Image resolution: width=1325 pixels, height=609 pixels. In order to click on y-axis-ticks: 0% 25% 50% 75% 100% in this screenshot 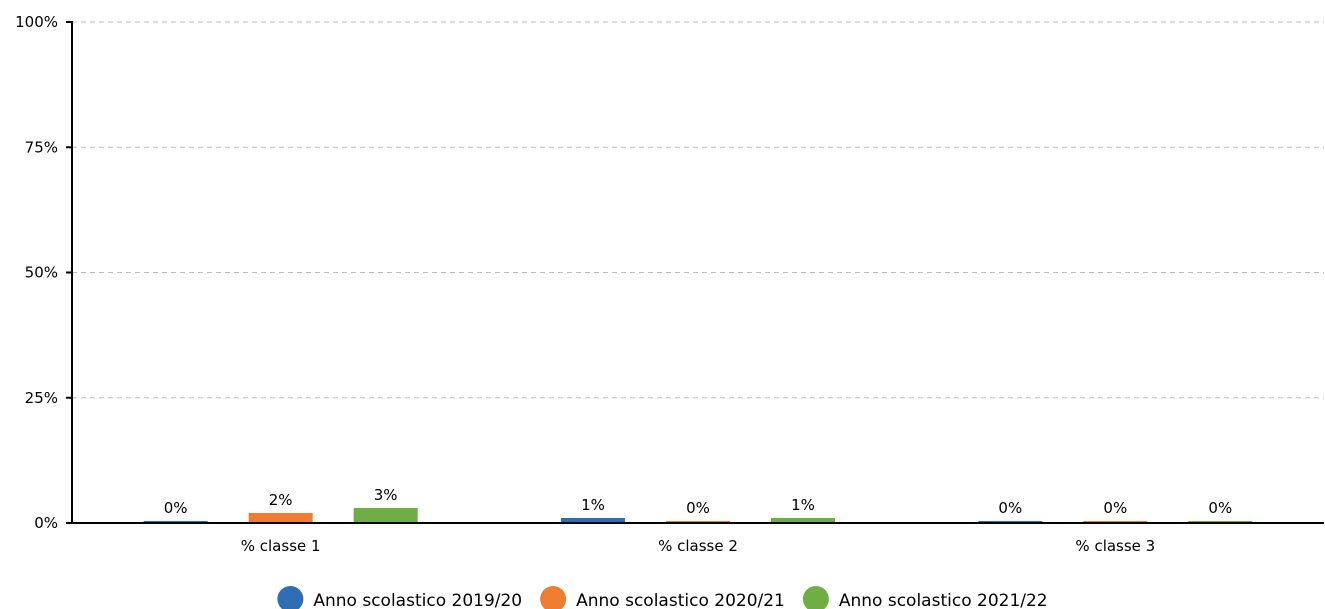, I will do `click(43, 272)`.